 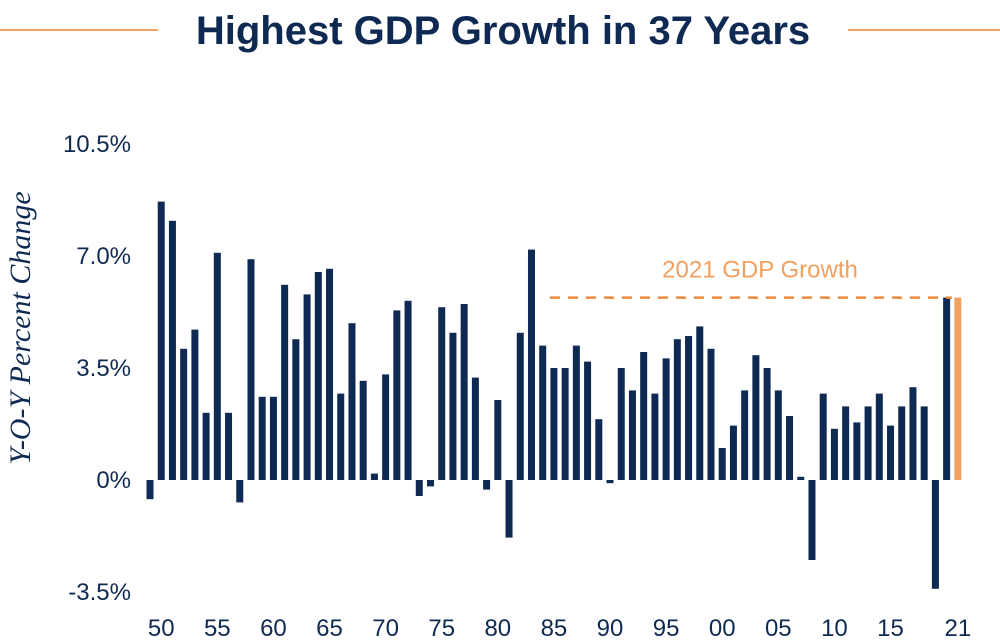 I want to click on bar-1996, so click(x=677, y=409).